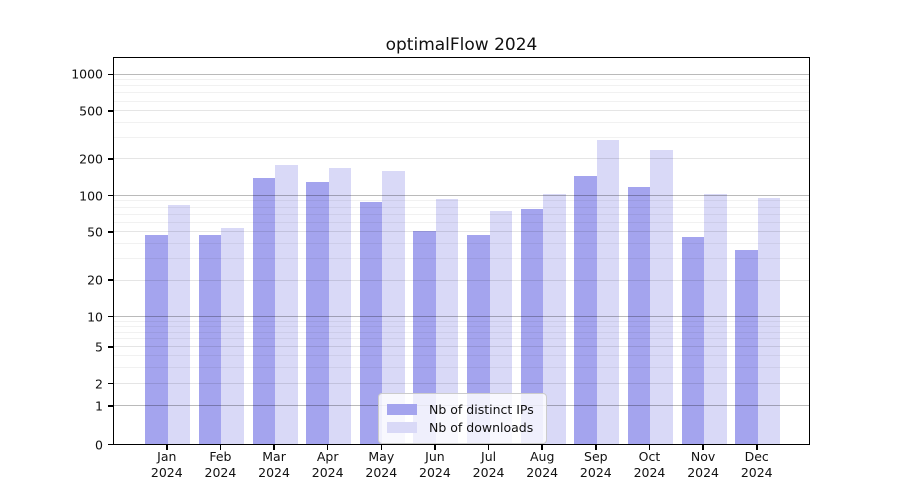 The width and height of the screenshot is (900, 500). I want to click on x-tick-label-aug: Aug 2024, so click(542, 464).